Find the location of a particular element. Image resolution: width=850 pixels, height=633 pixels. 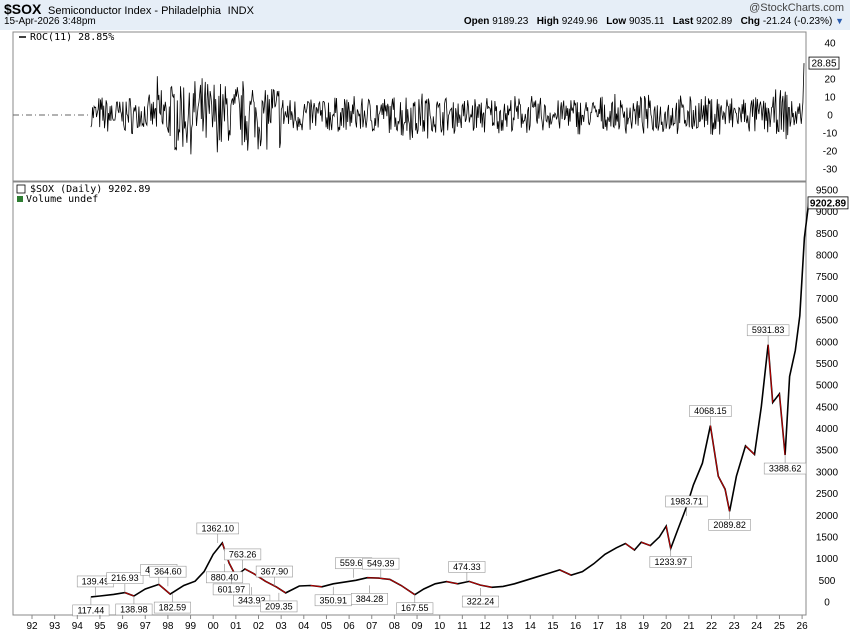

last-value: 9202.89 is located at coordinates (714, 21).